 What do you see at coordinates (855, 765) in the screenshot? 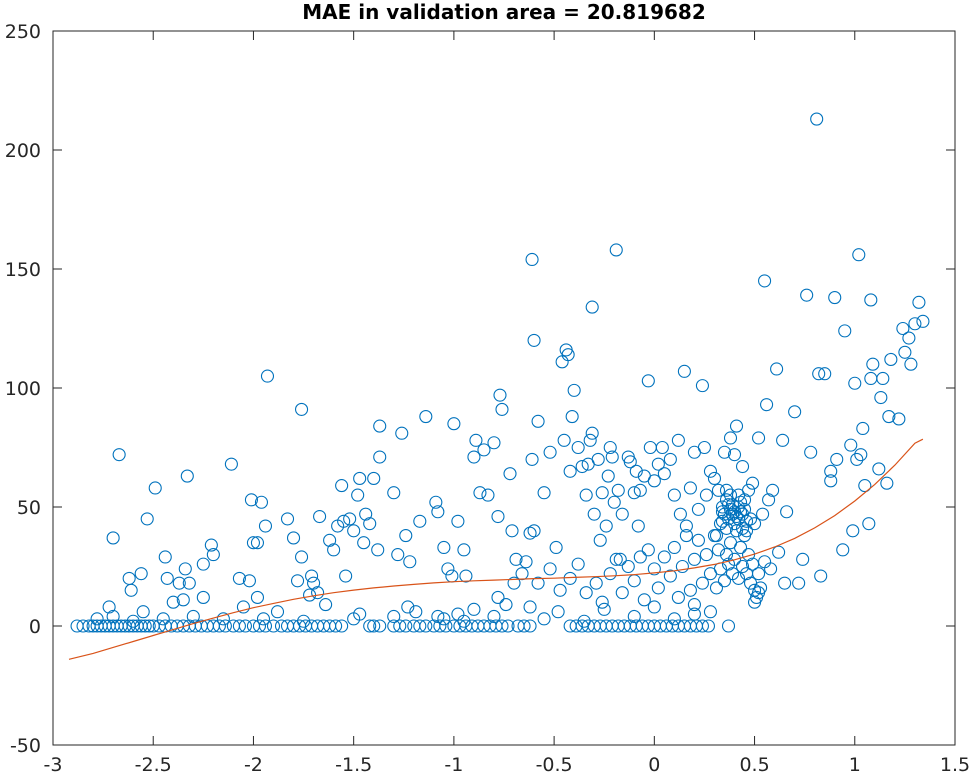
I see `x-tick-label: 1` at bounding box center [855, 765].